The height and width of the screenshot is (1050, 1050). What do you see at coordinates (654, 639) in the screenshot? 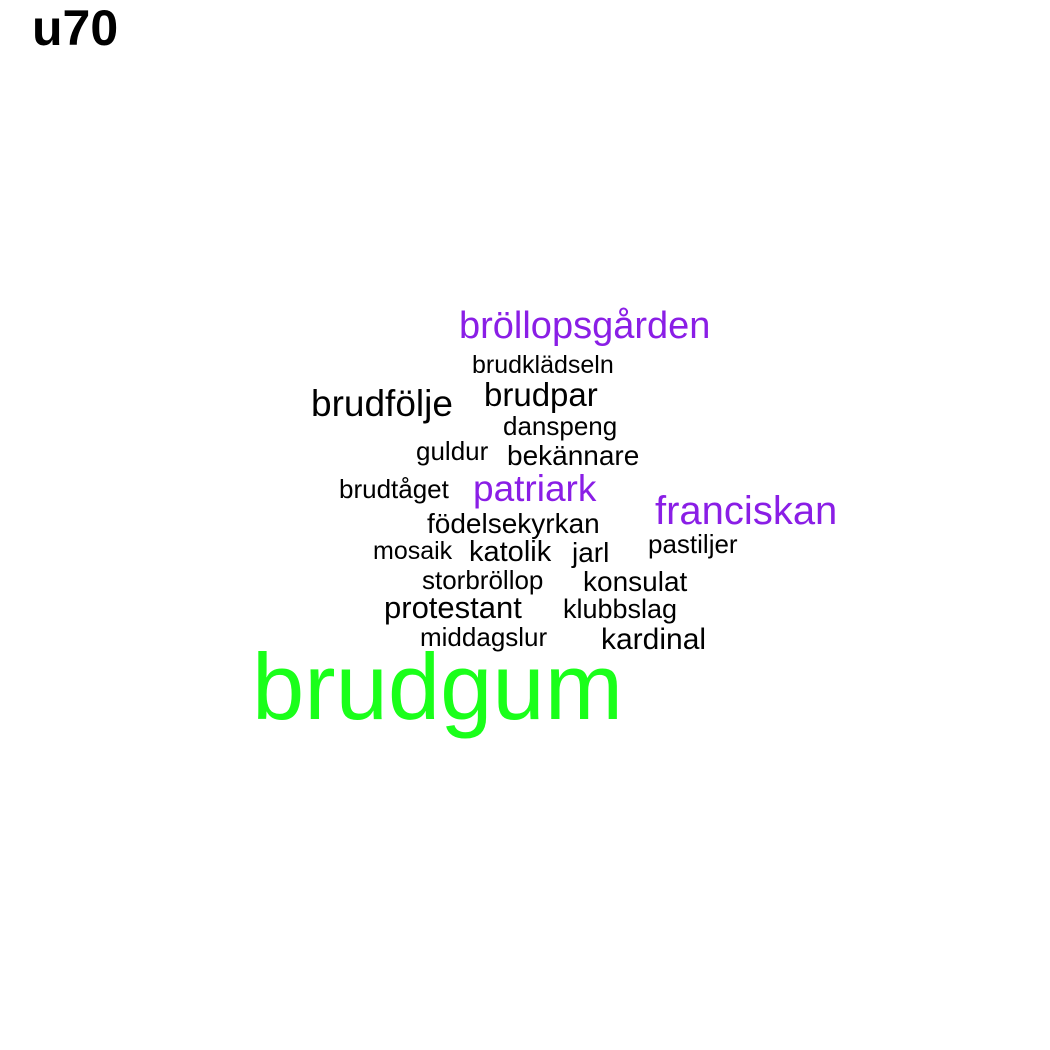
I see `word-kardinal: kardinal` at bounding box center [654, 639].